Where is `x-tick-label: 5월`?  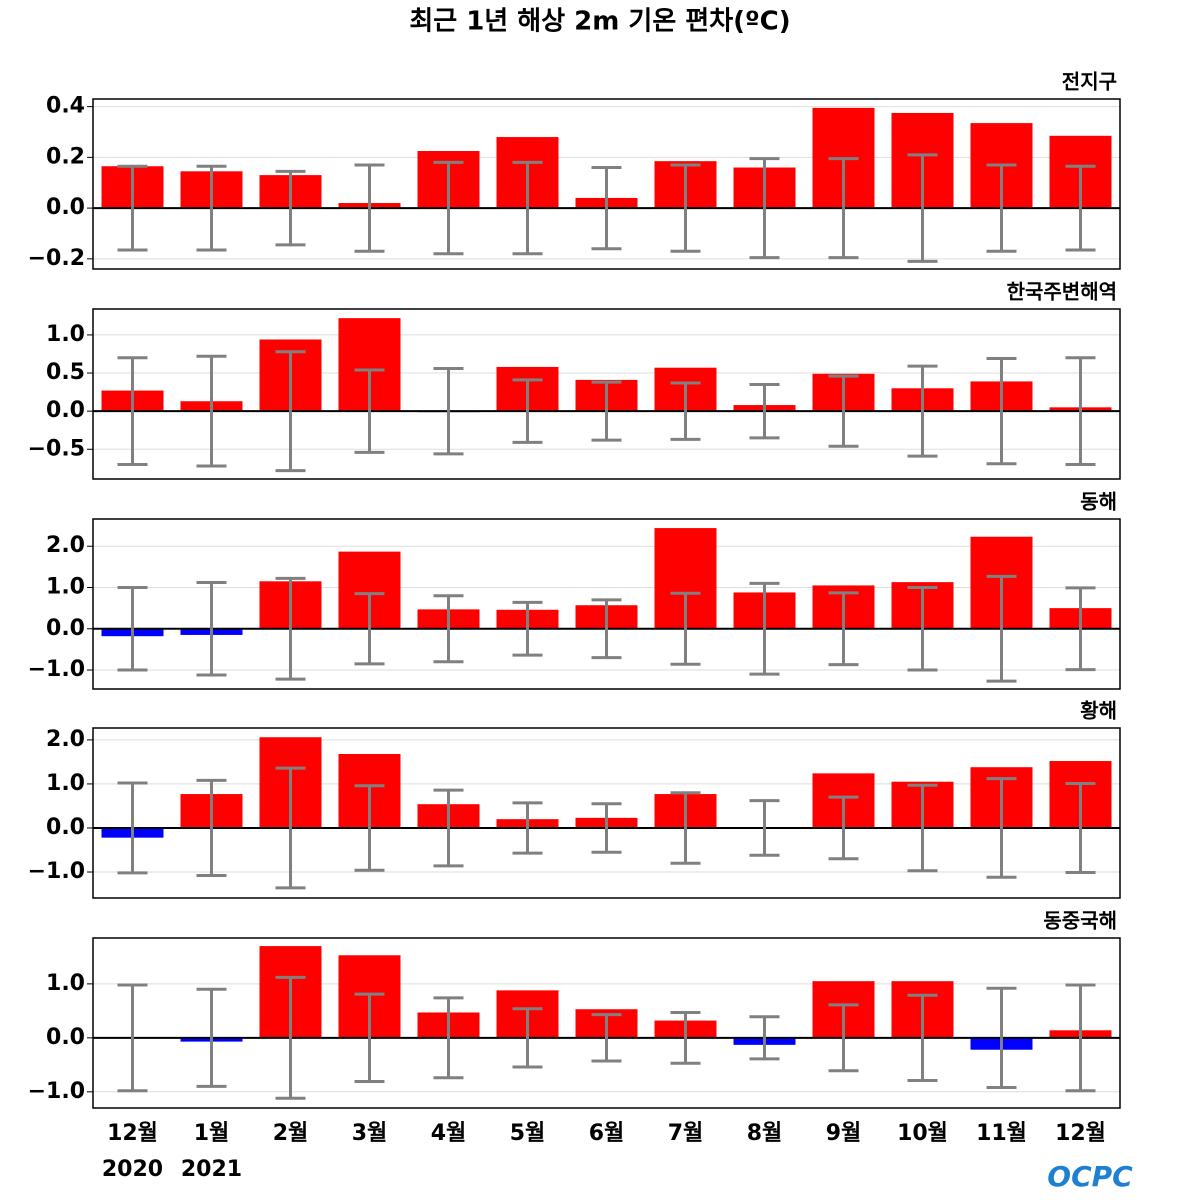 x-tick-label: 5월 is located at coordinates (528, 1133).